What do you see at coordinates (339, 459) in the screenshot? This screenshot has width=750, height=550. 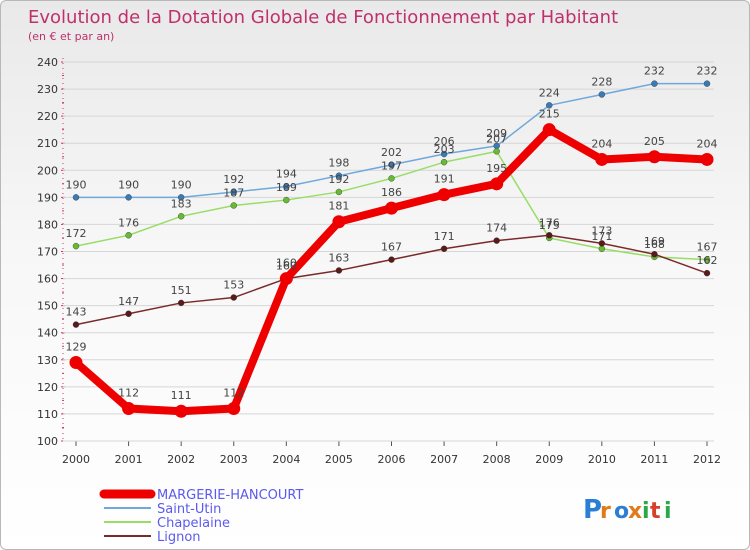 I see `x-tick-label: 2005` at bounding box center [339, 459].